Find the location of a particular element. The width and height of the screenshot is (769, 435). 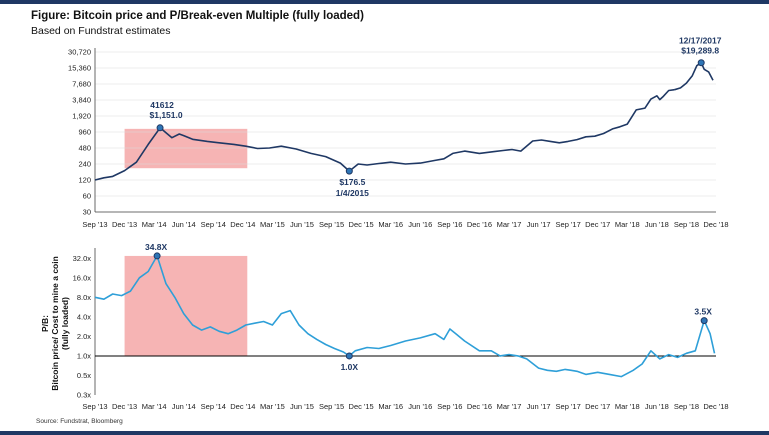

y-axis-title-line: Bitcoin price/ Cost to mine a coin is located at coordinates (55, 323).